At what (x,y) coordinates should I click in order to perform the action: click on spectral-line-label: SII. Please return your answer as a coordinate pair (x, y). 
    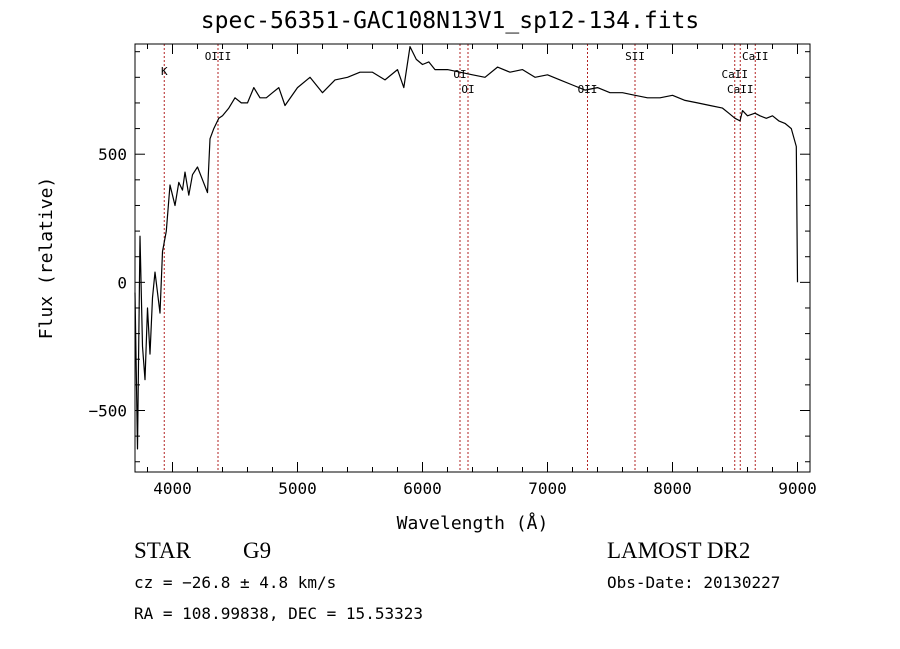
    Looking at the image, I should click on (635, 56).